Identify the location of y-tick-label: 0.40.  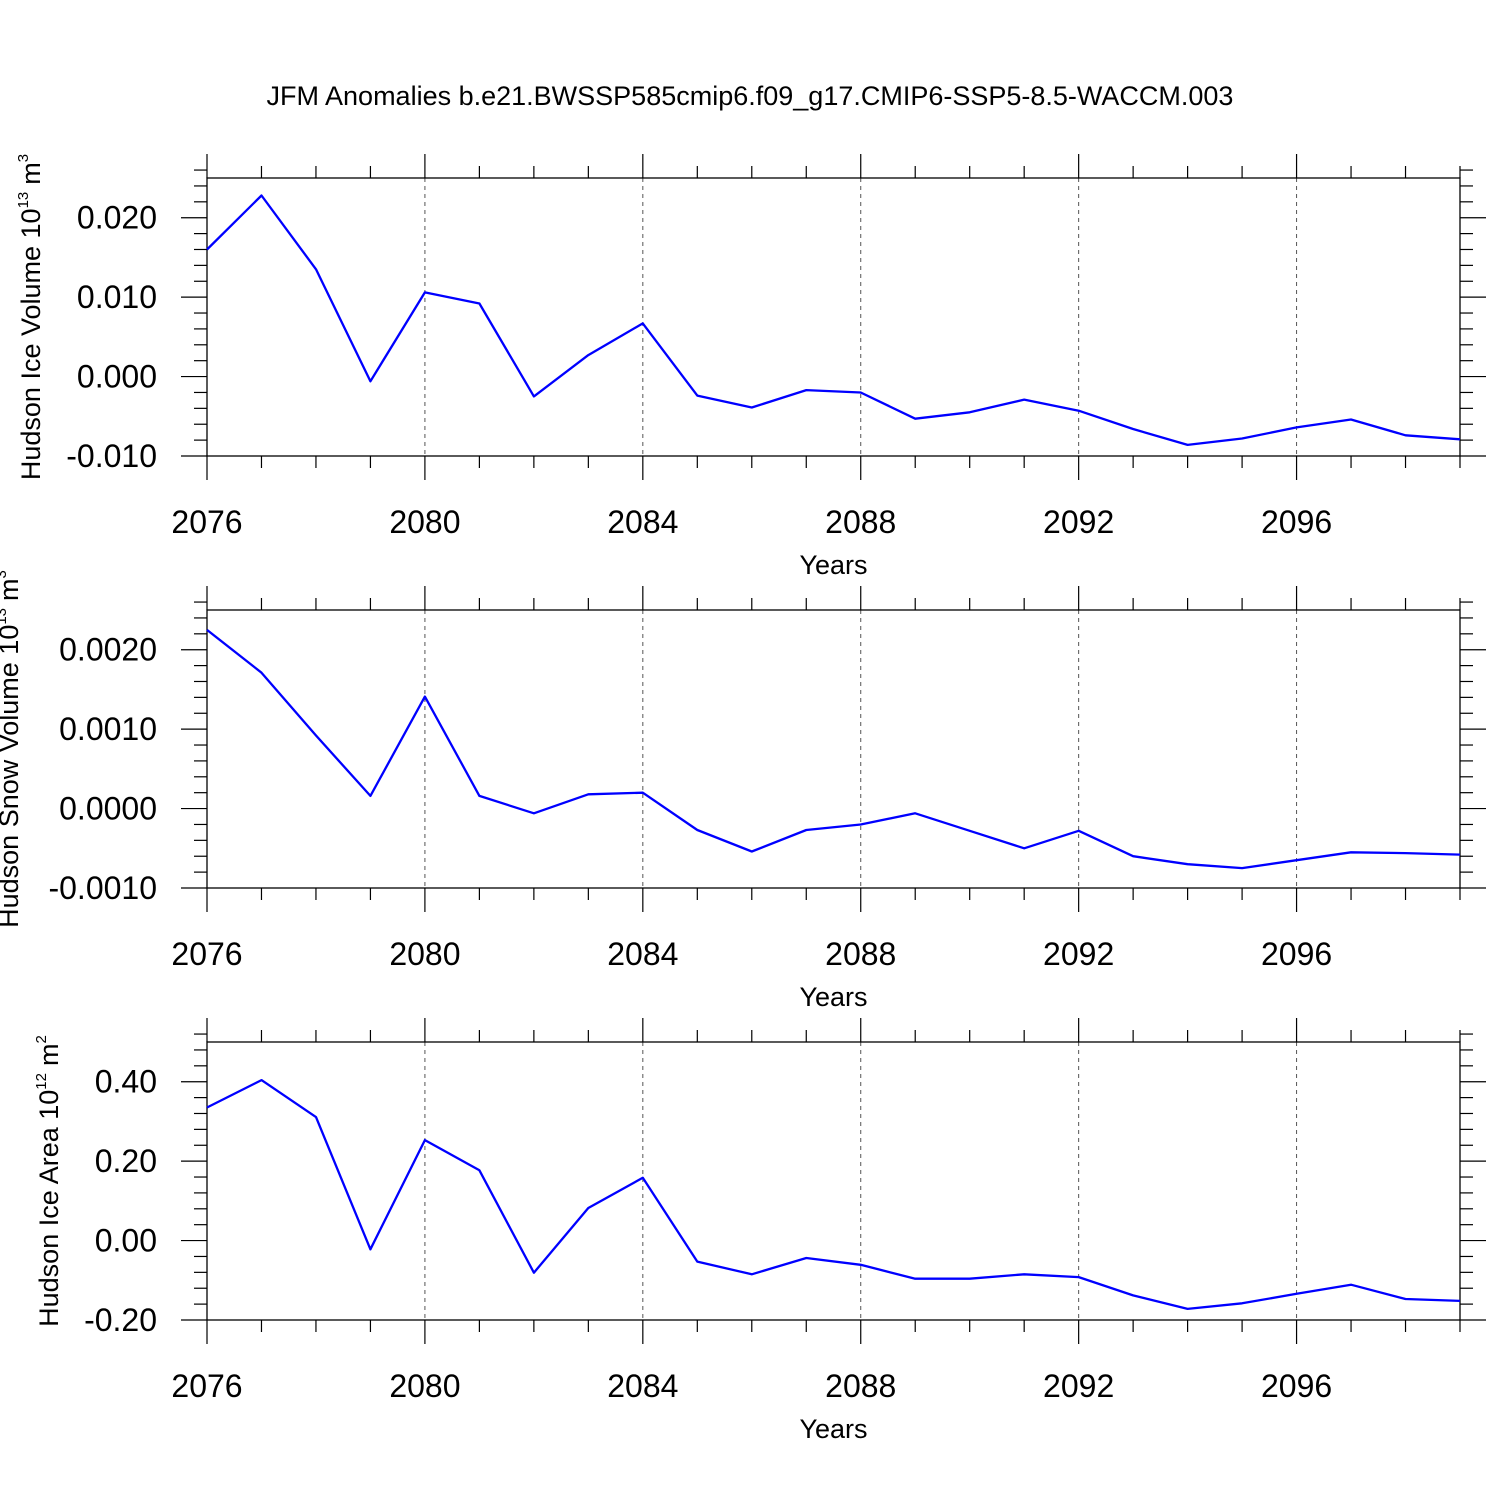
(126, 1082).